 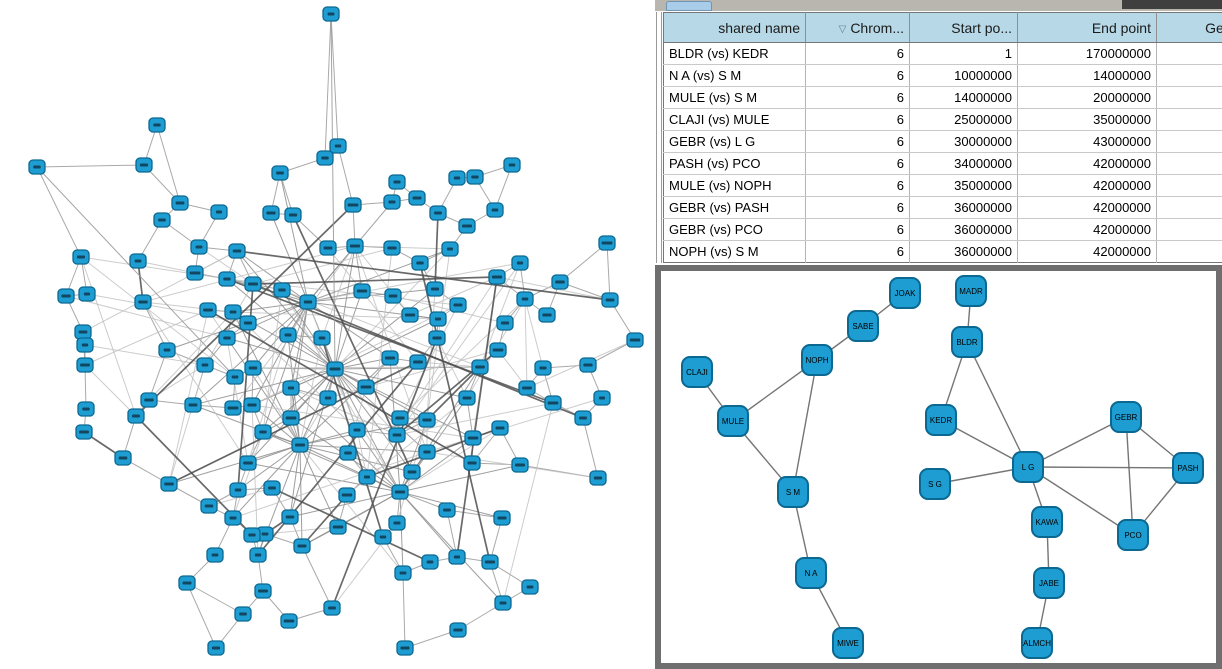 What do you see at coordinates (1077, 442) in the screenshot?
I see `network-edge-L G-GEBR` at bounding box center [1077, 442].